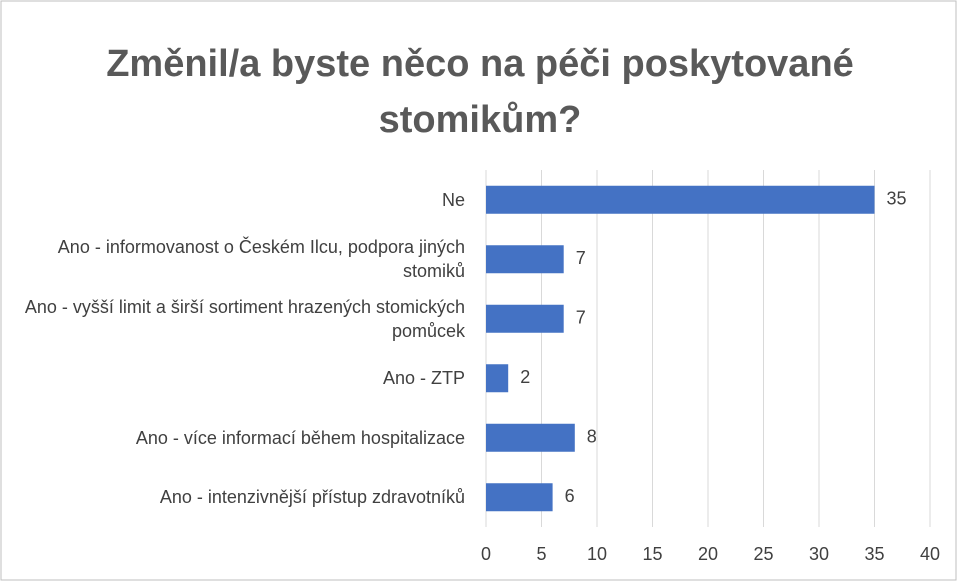 The image size is (957, 581). Describe the element at coordinates (525, 377) in the screenshot. I see `value-label: 2` at that location.